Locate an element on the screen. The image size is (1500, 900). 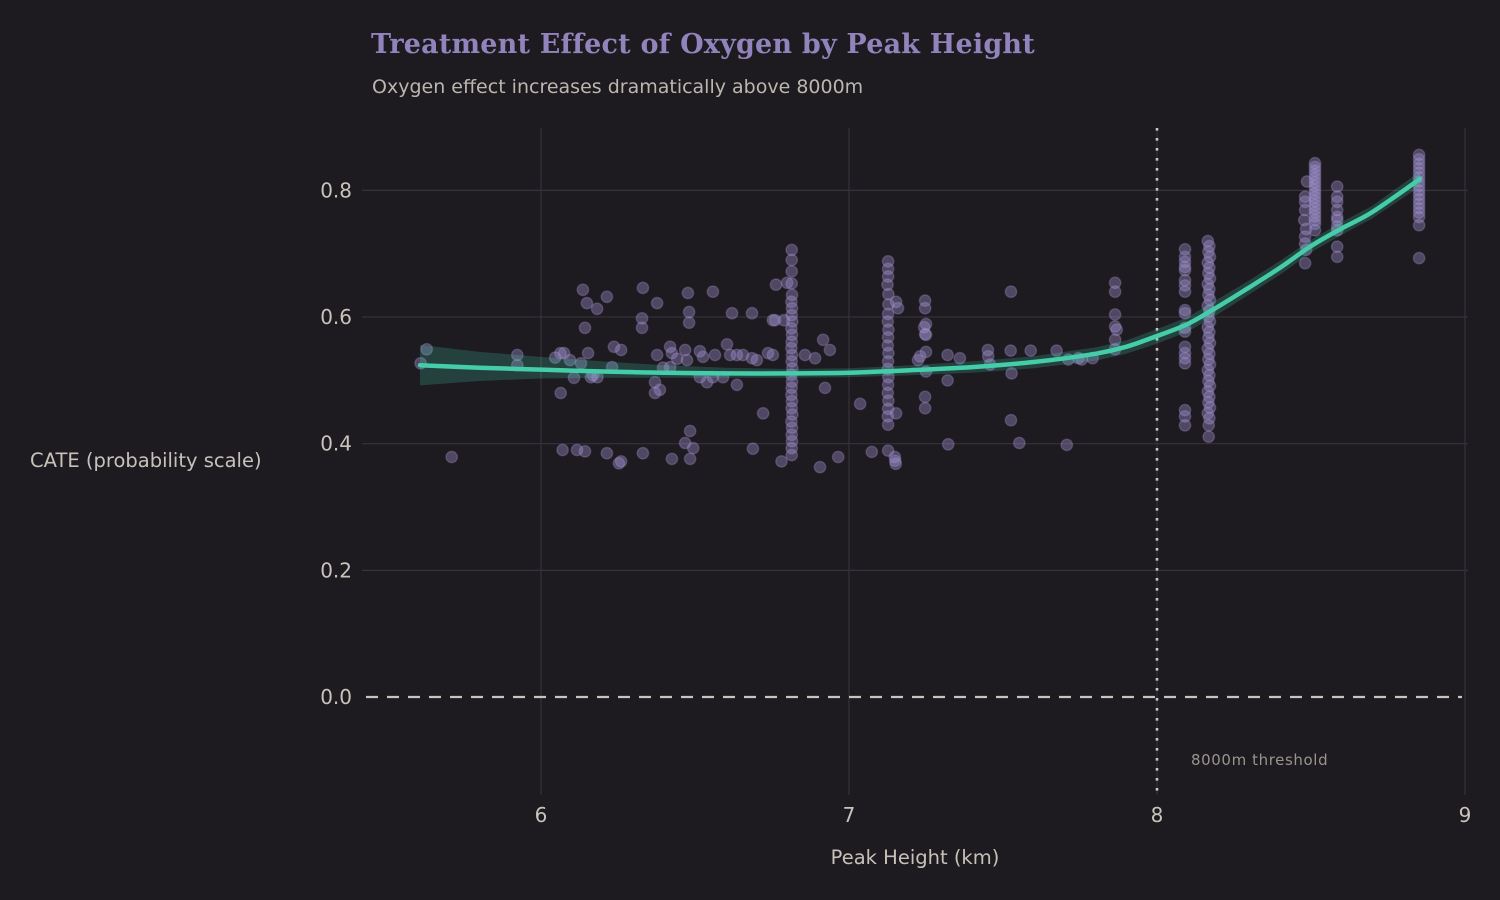
y-axis-title: CATE (probability scale) is located at coordinates (146, 460).